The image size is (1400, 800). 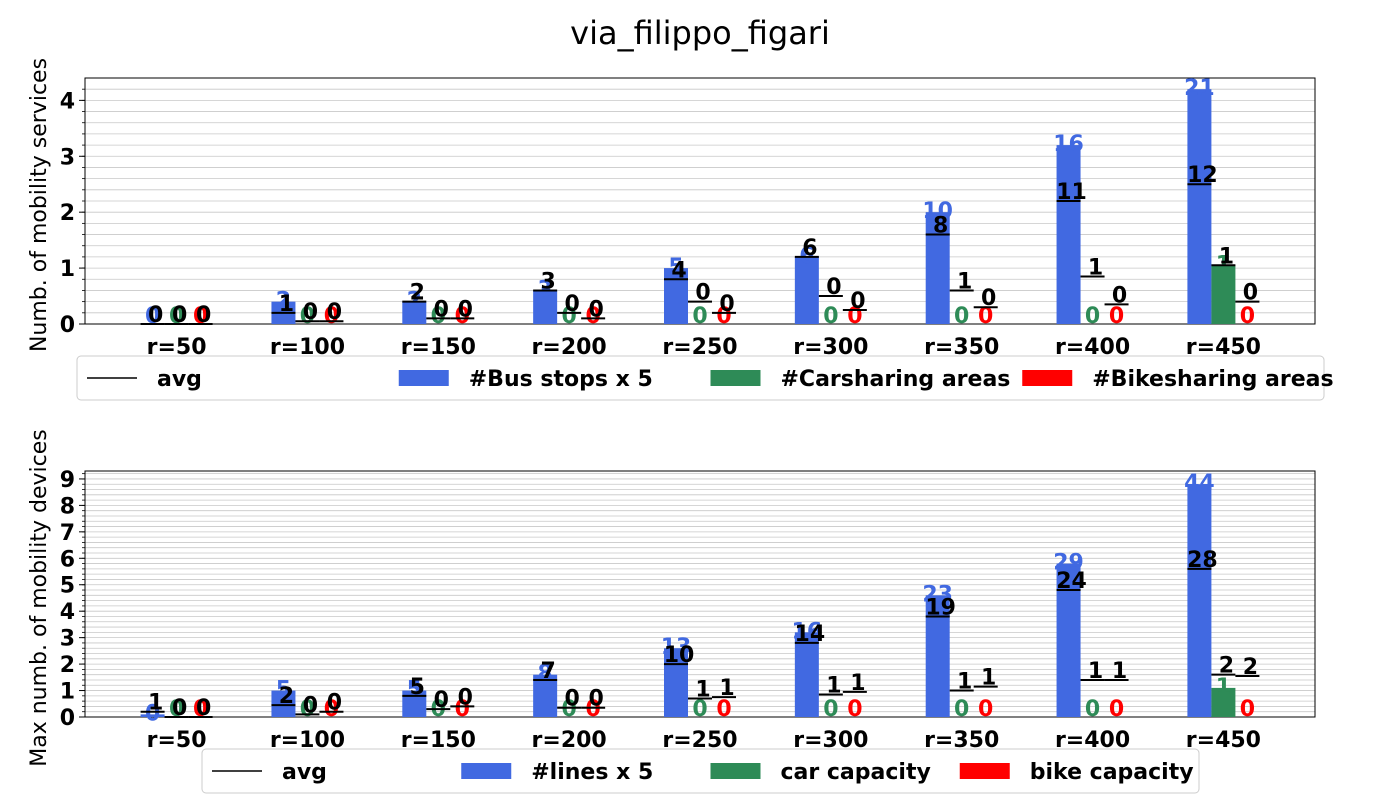 I want to click on y-tick-label: 9, so click(x=67, y=480).